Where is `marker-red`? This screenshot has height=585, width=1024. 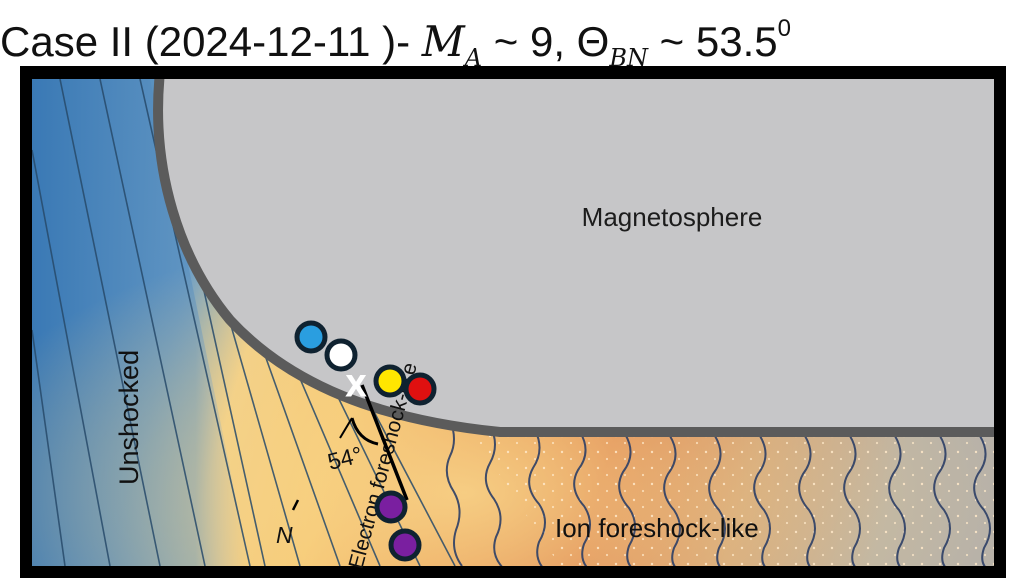
marker-red is located at coordinates (420, 389).